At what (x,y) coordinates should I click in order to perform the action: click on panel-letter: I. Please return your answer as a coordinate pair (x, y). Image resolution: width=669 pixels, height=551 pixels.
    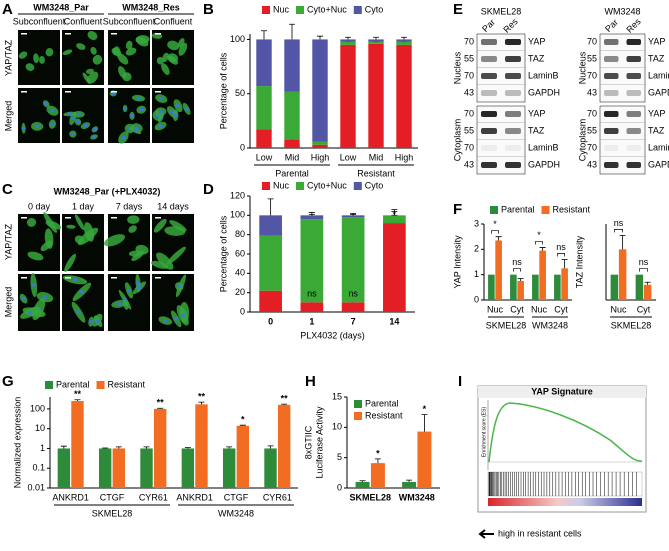
    Looking at the image, I should click on (460, 381).